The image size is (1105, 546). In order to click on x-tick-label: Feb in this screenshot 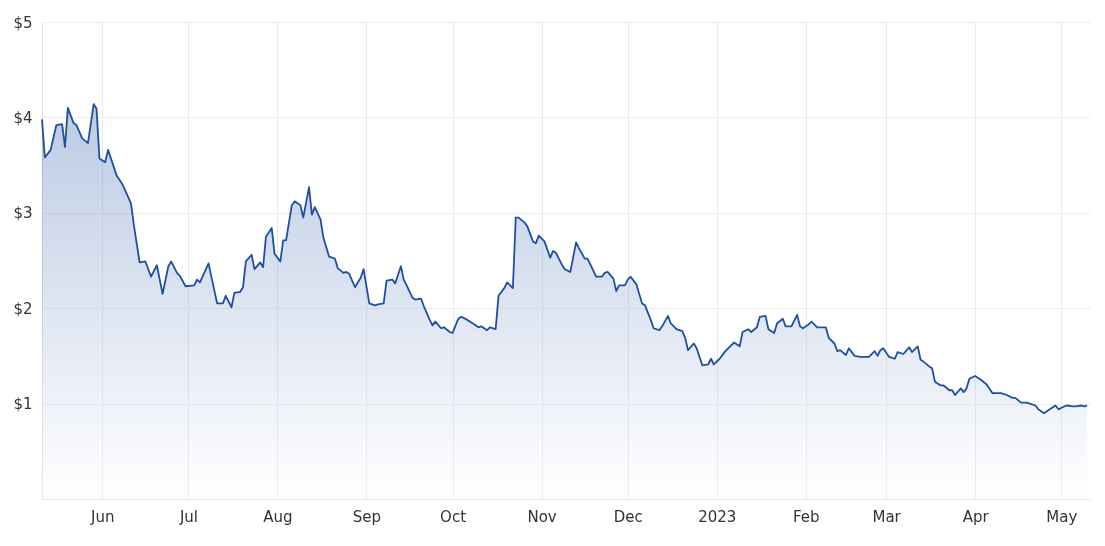, I will do `click(806, 516)`.